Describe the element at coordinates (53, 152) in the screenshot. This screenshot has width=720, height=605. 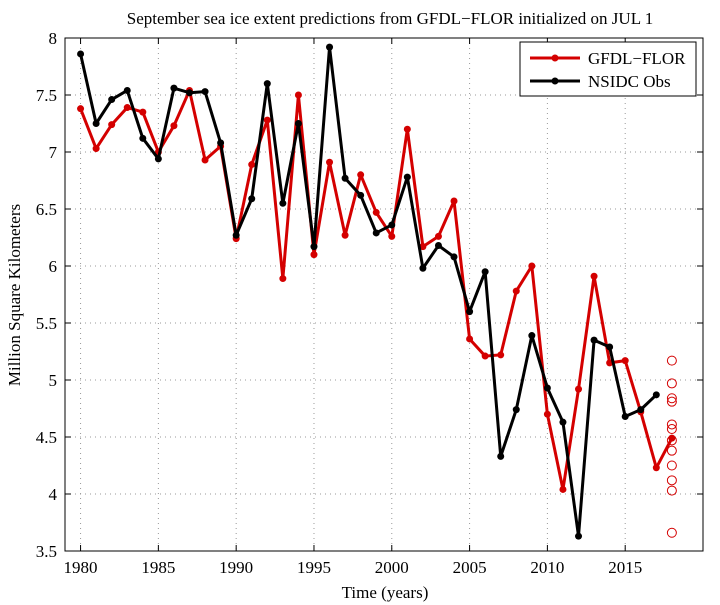
I see `y-tick-label: 7` at that location.